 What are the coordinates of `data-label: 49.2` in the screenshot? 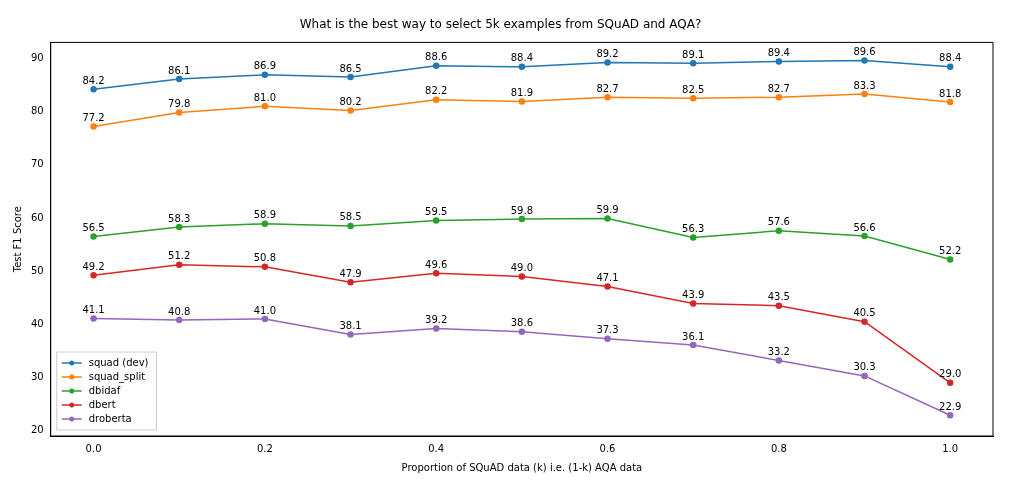 It's located at (93, 266).